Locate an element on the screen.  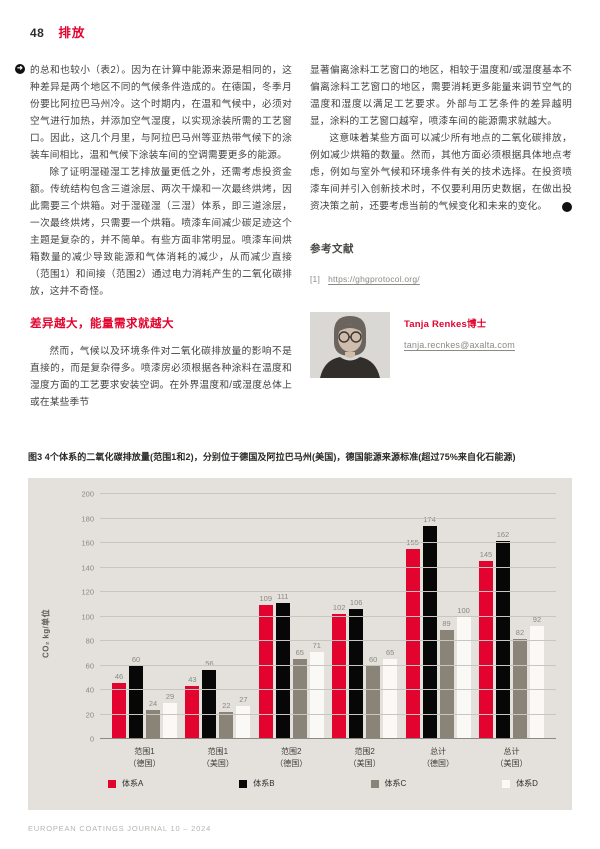
x-tick-line: 范围2 is located at coordinates (364, 751).